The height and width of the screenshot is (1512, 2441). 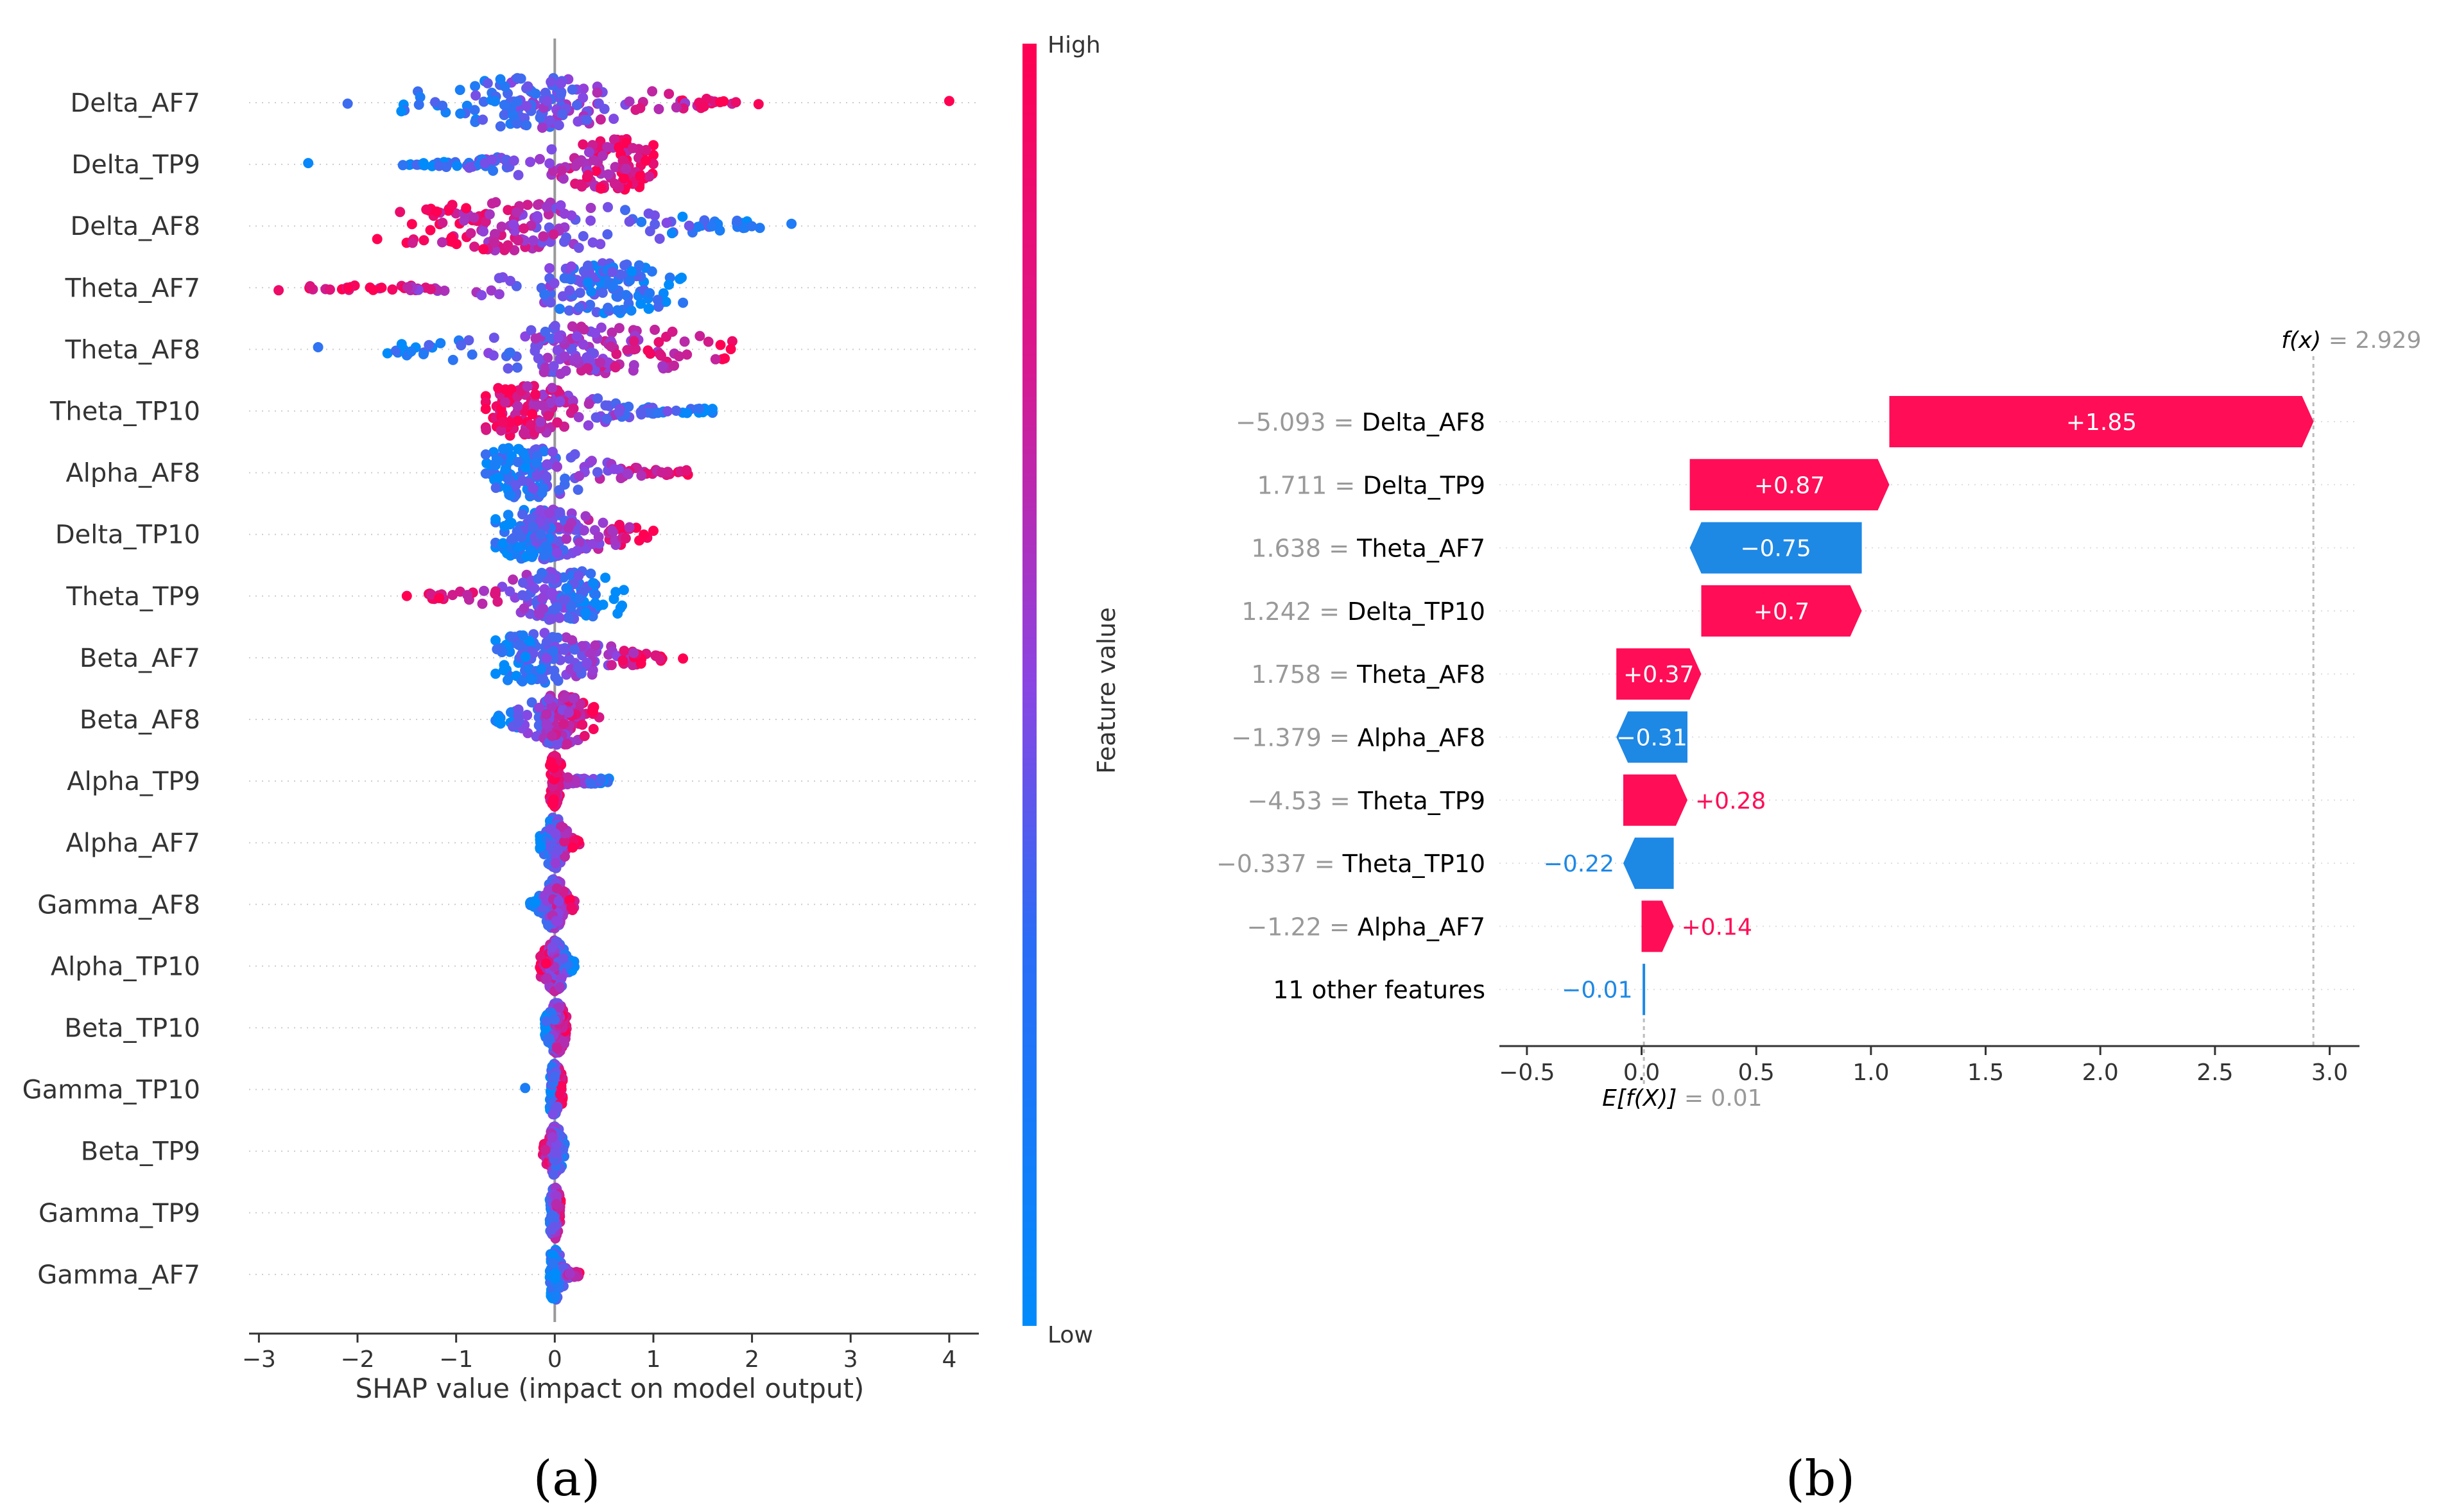 I want to click on ex-annotation: E[f(X)] = 0.01, so click(x=1682, y=1098).